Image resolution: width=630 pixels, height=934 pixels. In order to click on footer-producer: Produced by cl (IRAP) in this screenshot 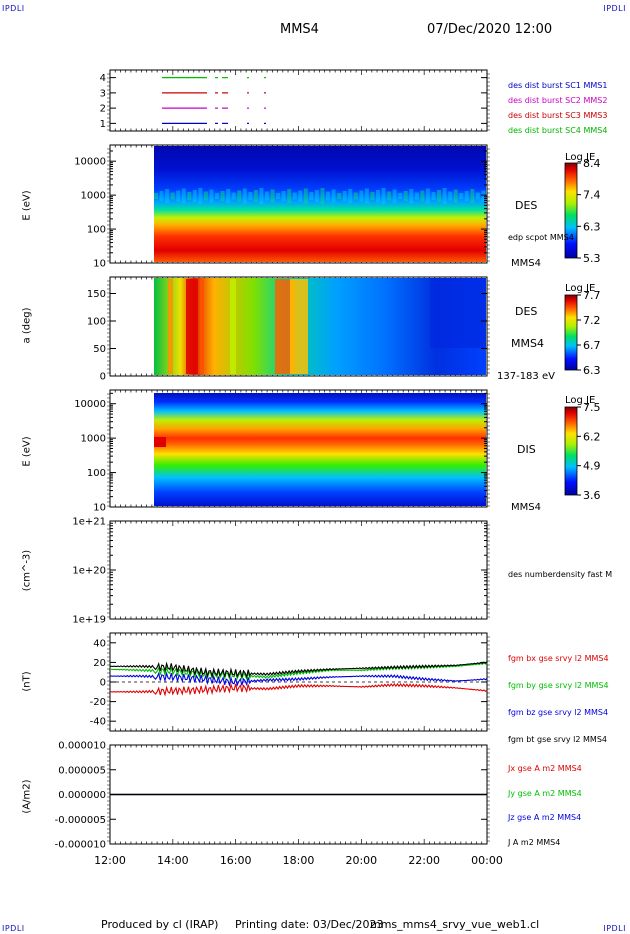, I will do `click(160, 924)`.